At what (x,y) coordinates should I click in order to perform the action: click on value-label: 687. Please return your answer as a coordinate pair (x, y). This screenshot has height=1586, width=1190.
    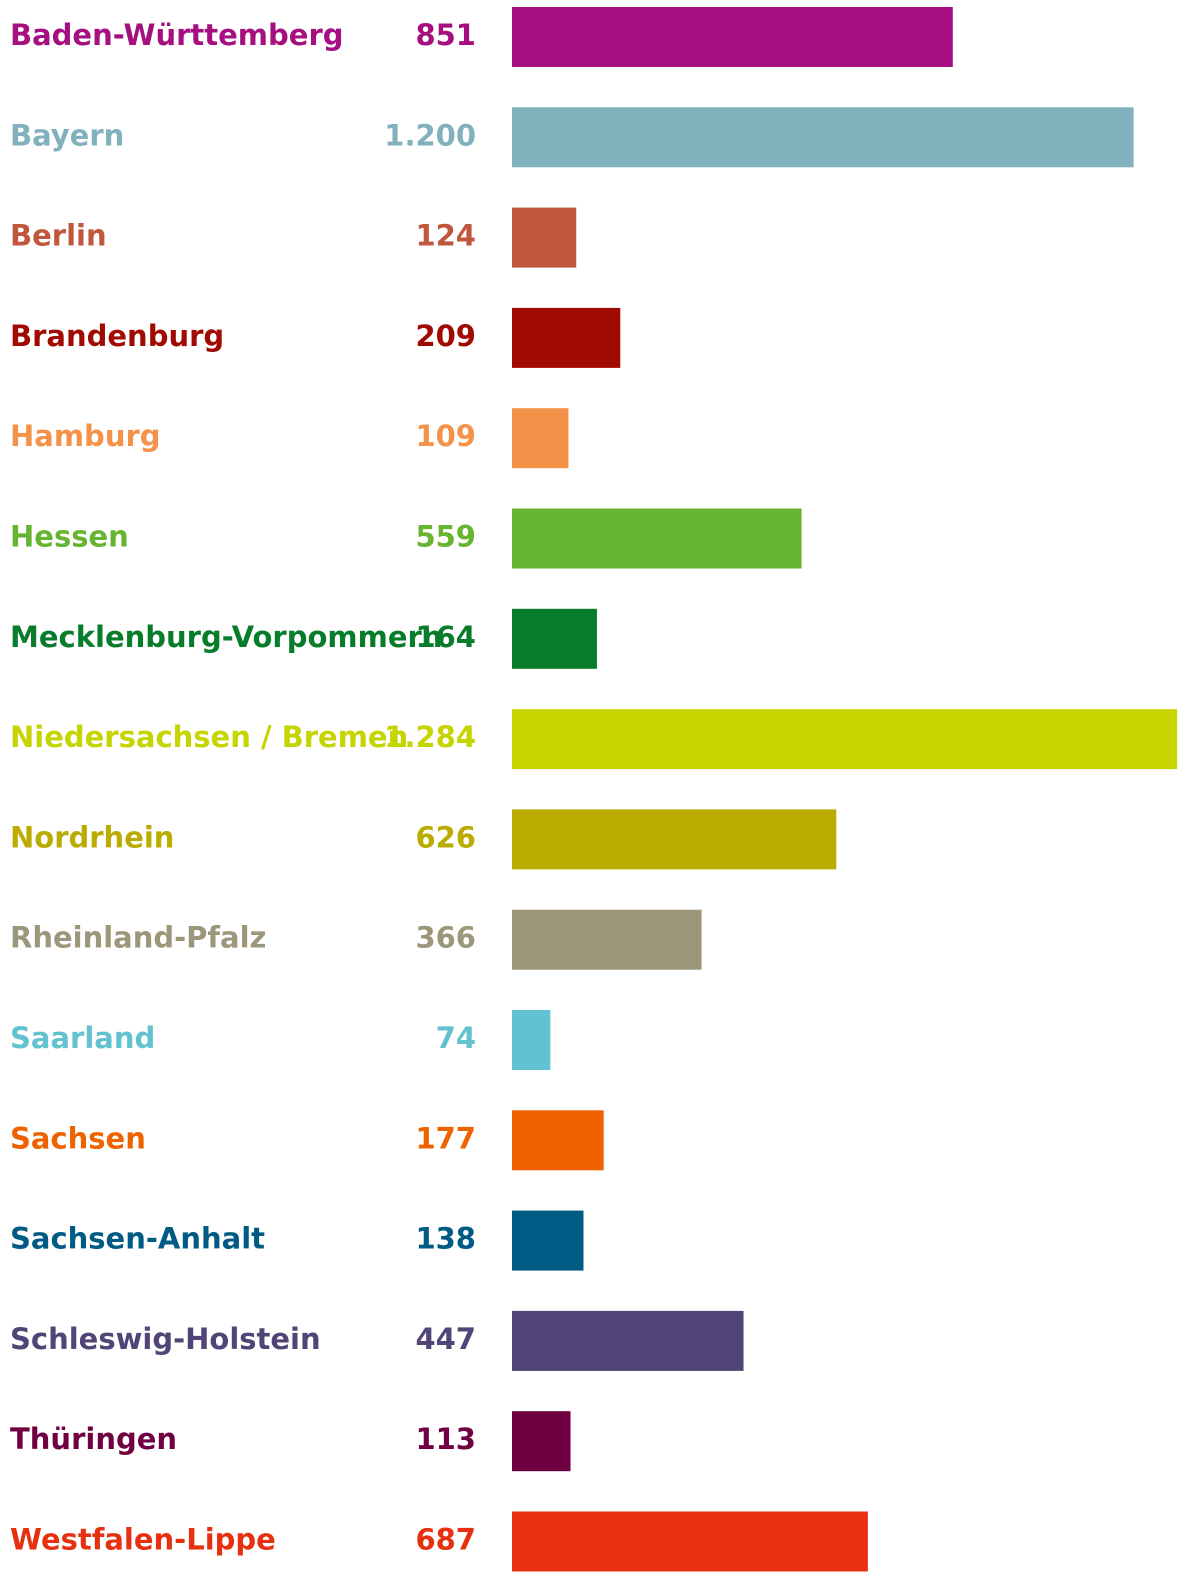
    Looking at the image, I should click on (445, 1540).